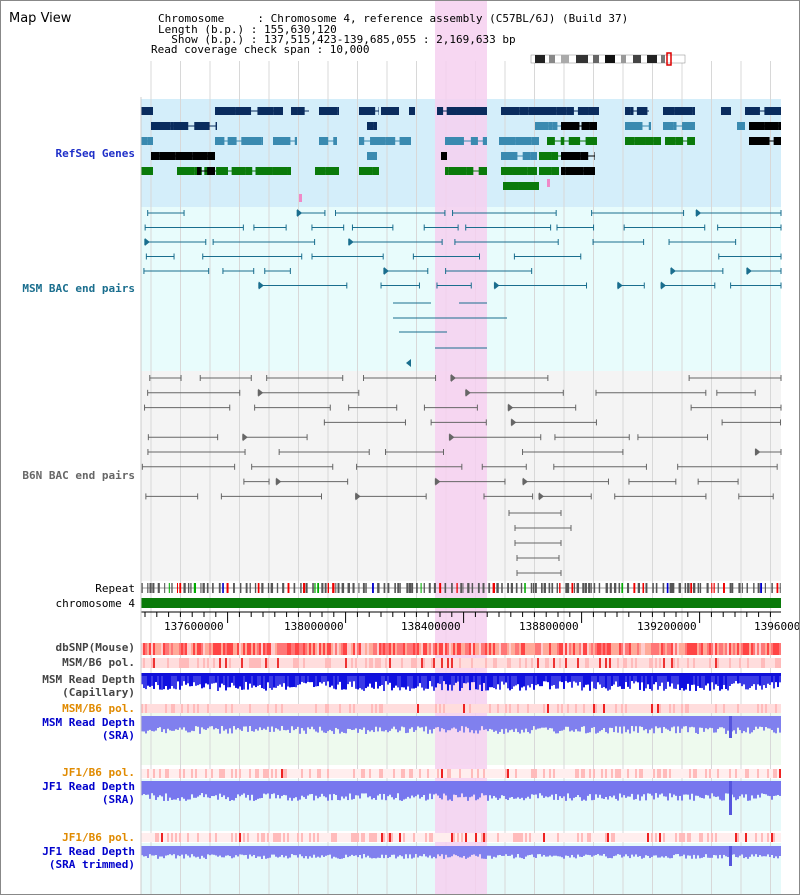 Image resolution: width=800 pixels, height=895 pixels. Describe the element at coordinates (461, 447) in the screenshot. I see `selection-highlight` at that location.